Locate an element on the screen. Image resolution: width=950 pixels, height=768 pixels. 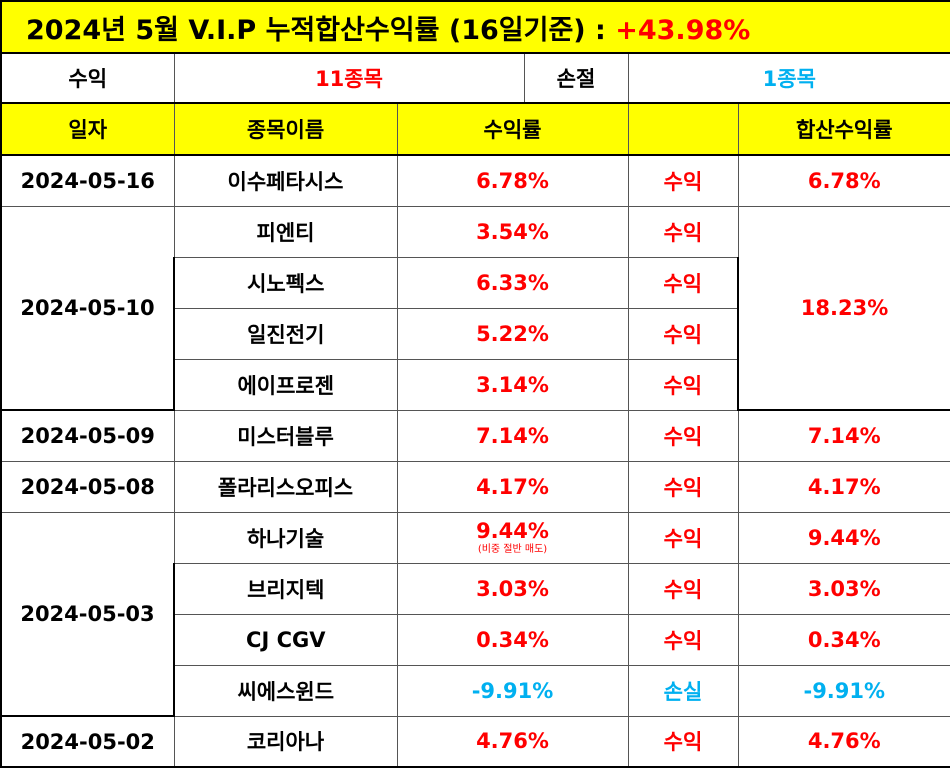
stock-name: 피엔티 is located at coordinates (285, 231).